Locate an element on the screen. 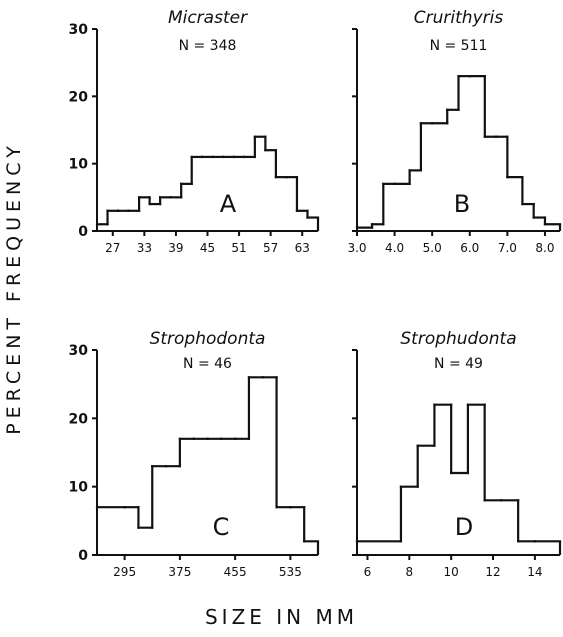 This screenshot has width=563, height=637. panel-b: 3.0 4.0 5.0 6.0 7.0 8.0 Crurithyris N = 511 B is located at coordinates (454, 131).